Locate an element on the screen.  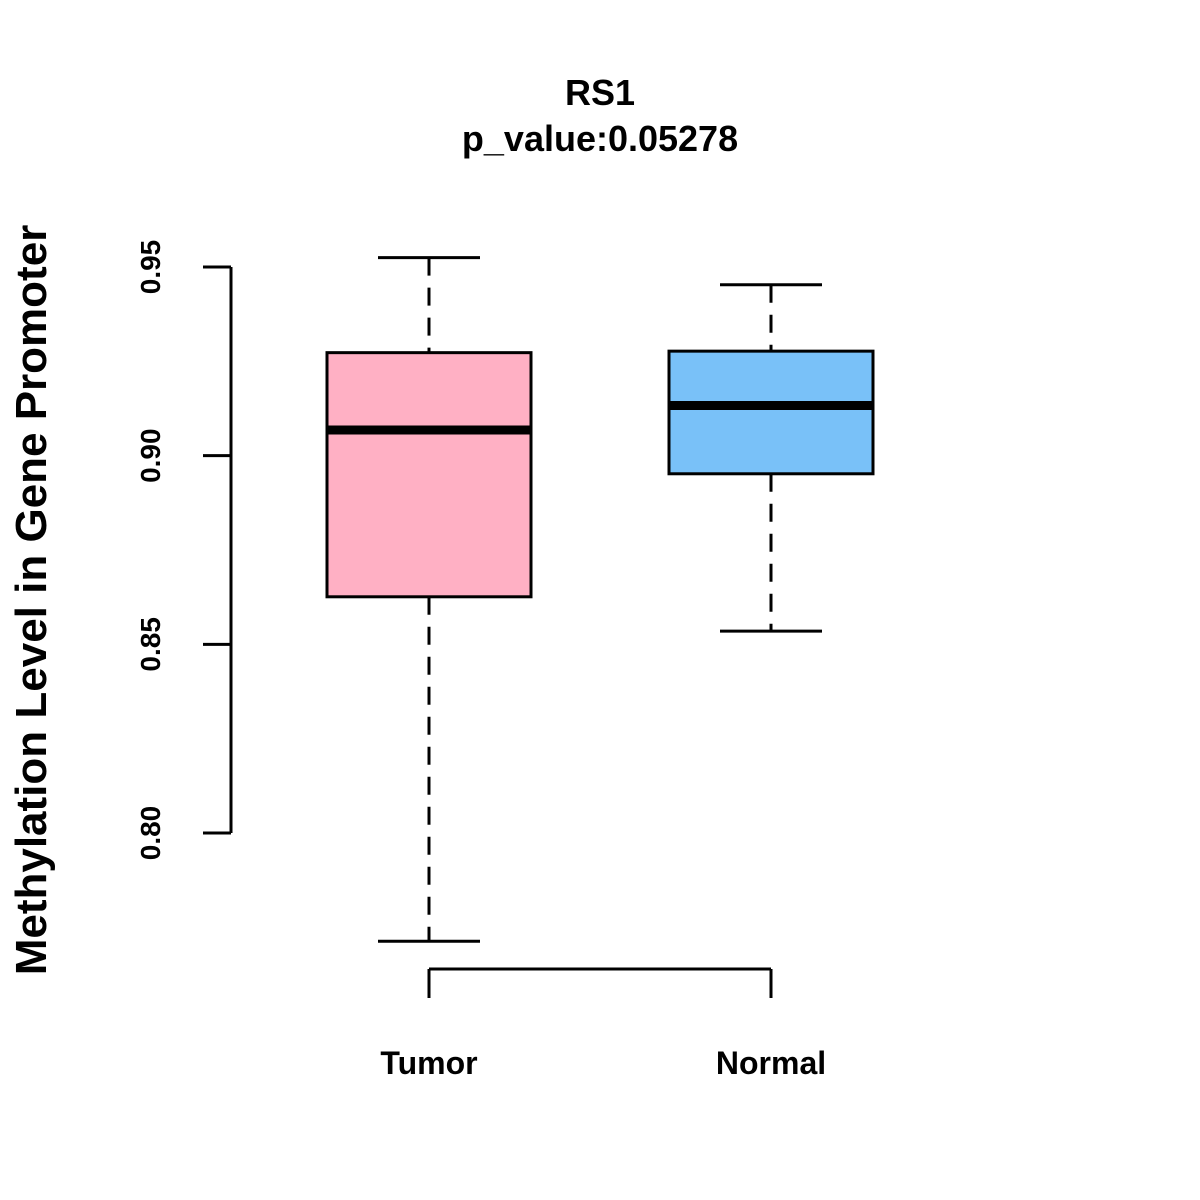
x-tick-label-normal: Normal is located at coordinates (771, 1063).